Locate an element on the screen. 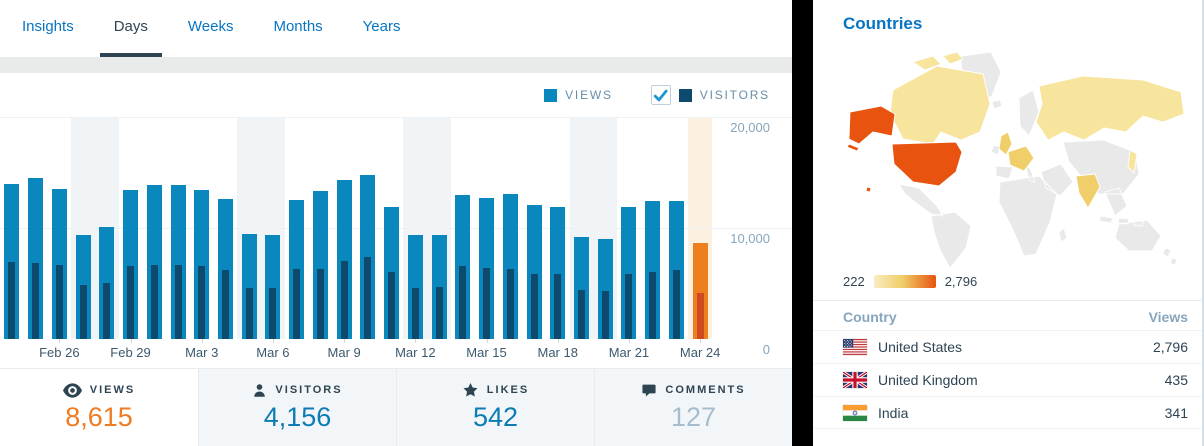  summary-label-text: LIKES is located at coordinates (508, 390).